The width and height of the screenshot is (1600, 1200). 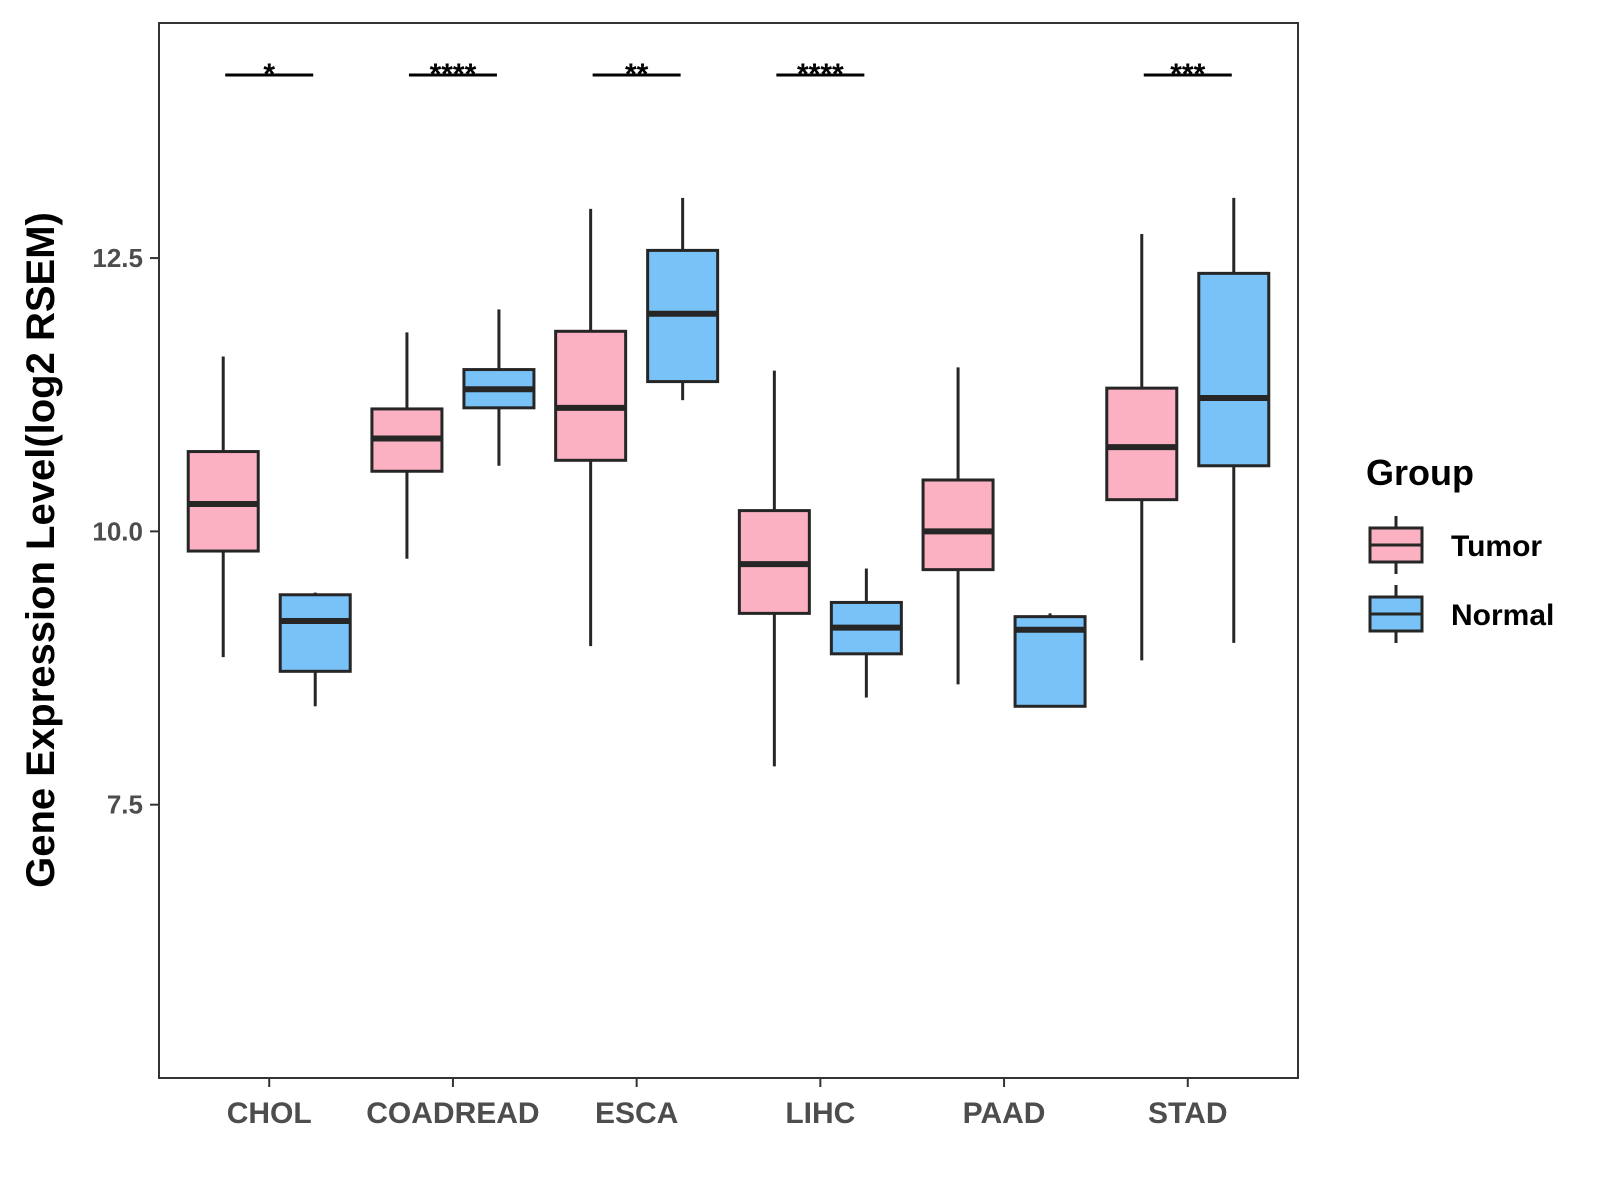 I want to click on box-tumor-esca, so click(x=591, y=427).